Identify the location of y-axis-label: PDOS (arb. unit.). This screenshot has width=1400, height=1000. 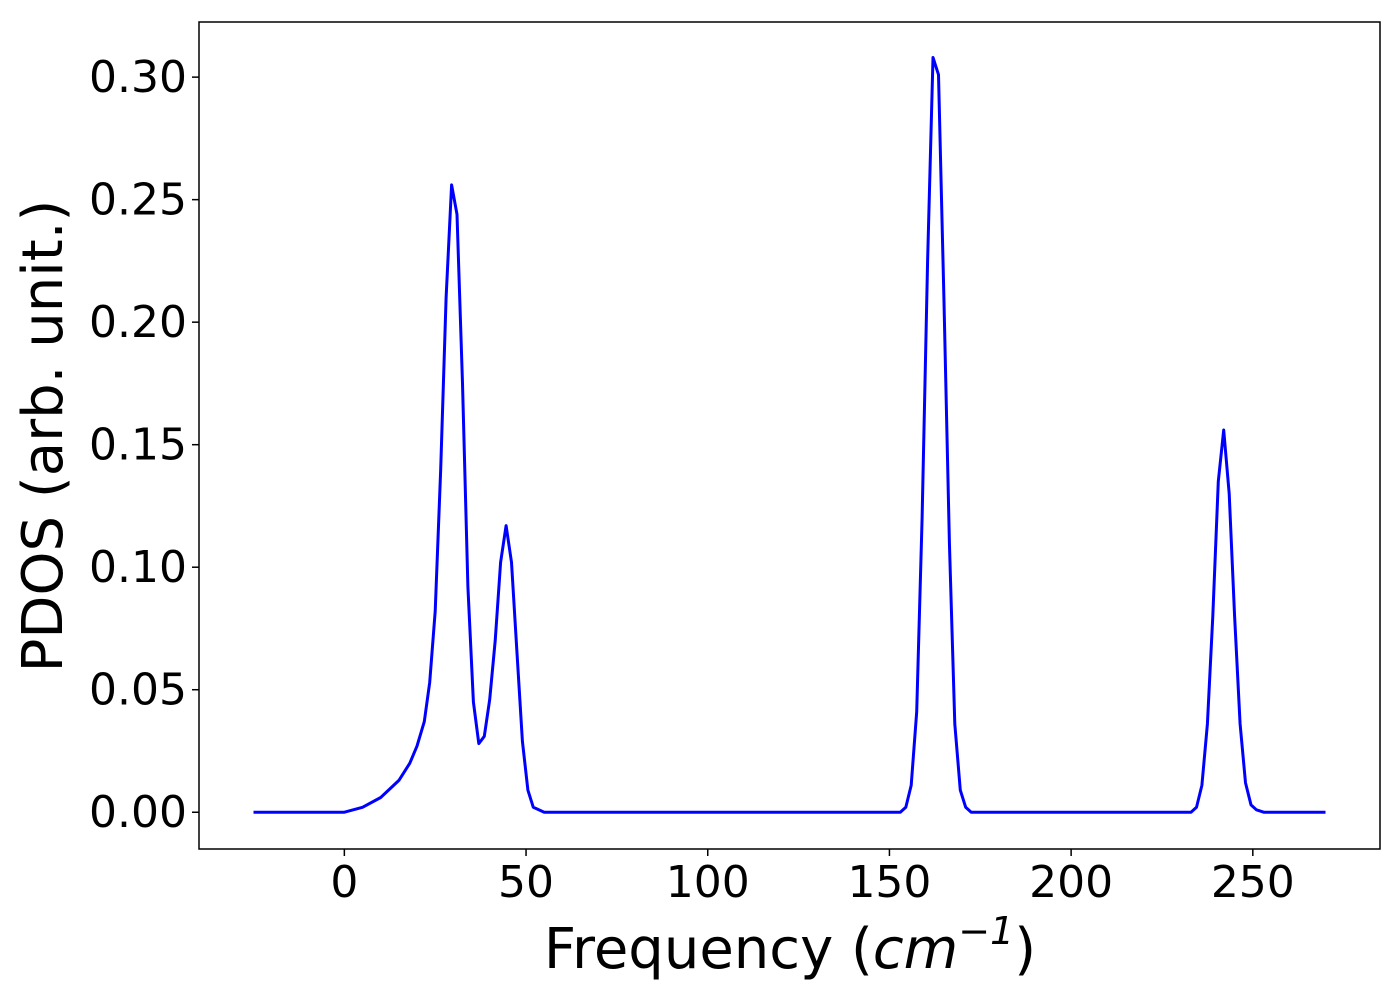
(43, 436).